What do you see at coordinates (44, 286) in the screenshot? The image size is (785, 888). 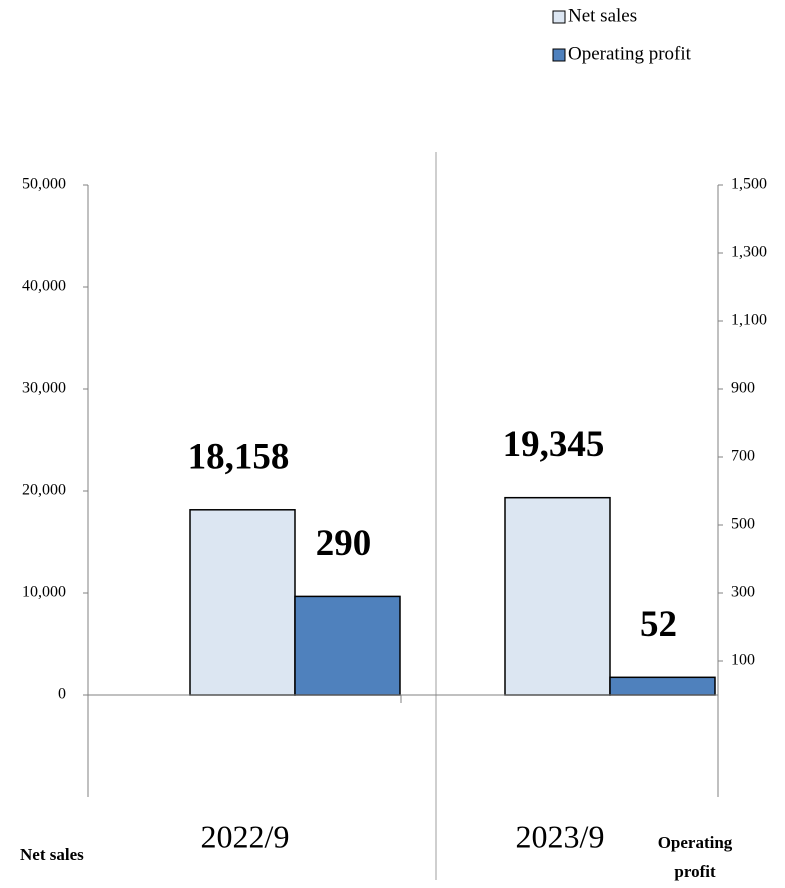 I see `y-tick-label: 40,000` at bounding box center [44, 286].